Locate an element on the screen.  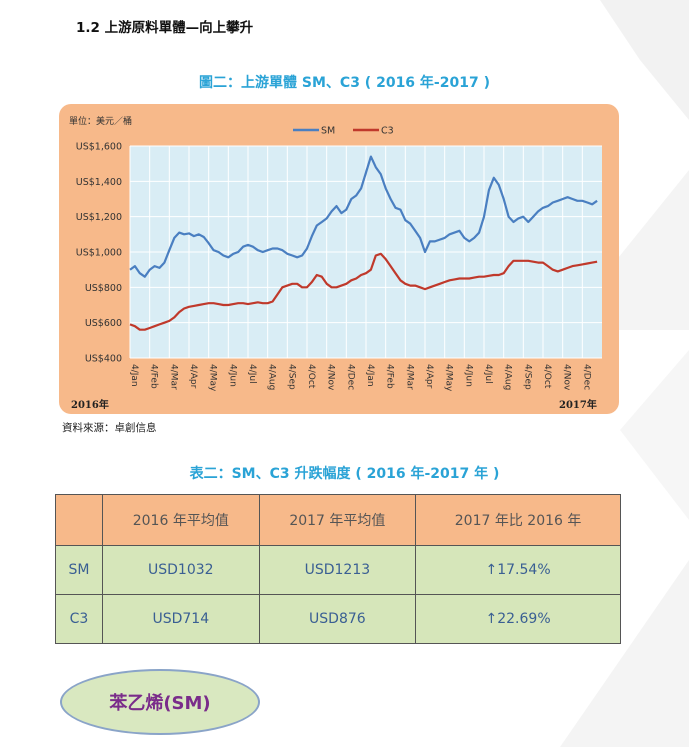
y-tick-label: US$800 is located at coordinates (103, 288).